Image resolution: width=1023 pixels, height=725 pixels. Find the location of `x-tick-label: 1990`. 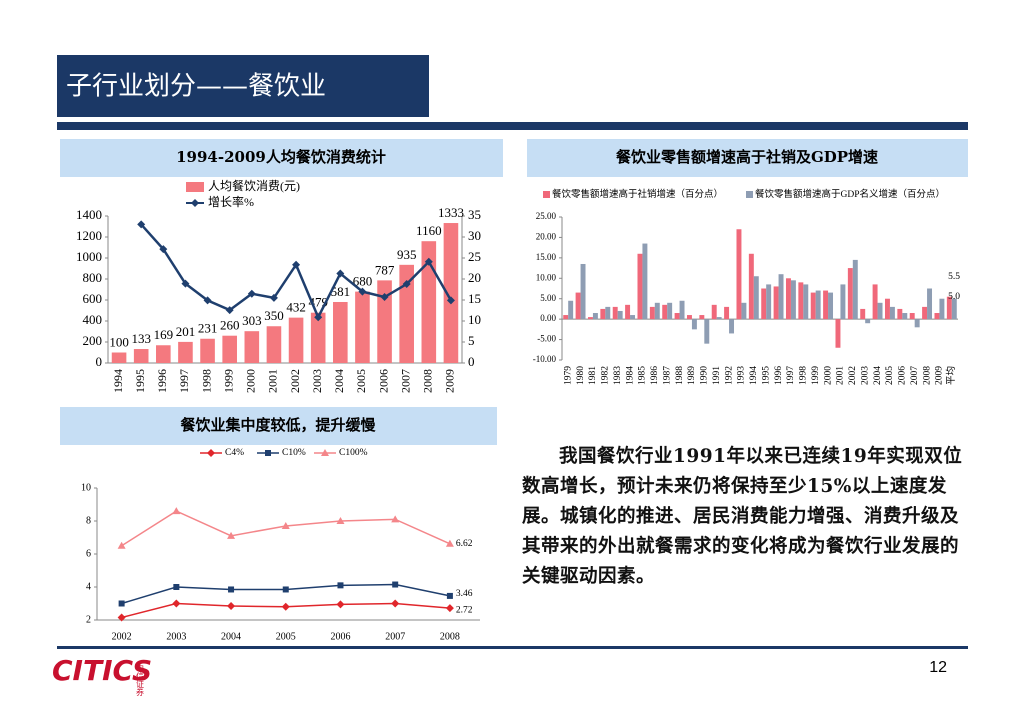

x-tick-label: 1990 is located at coordinates (705, 375).